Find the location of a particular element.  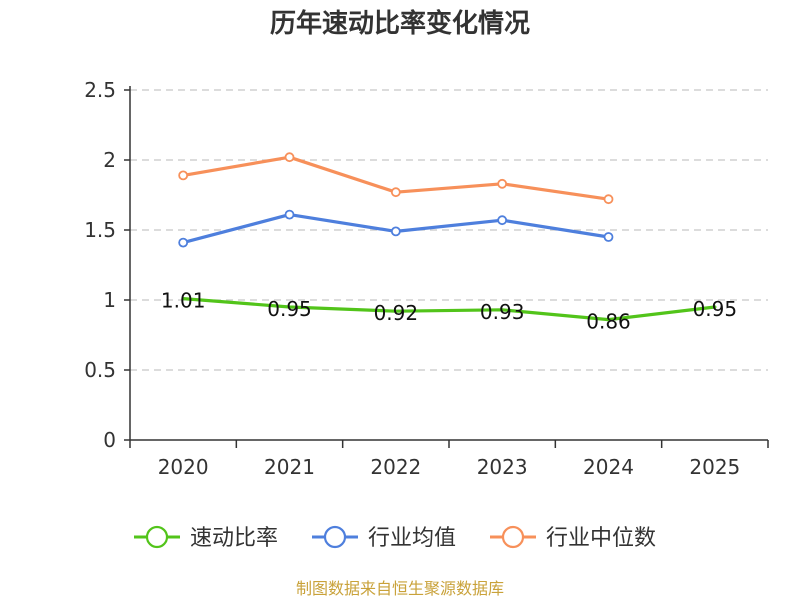

y-tick-label: 2 is located at coordinates (109, 160).